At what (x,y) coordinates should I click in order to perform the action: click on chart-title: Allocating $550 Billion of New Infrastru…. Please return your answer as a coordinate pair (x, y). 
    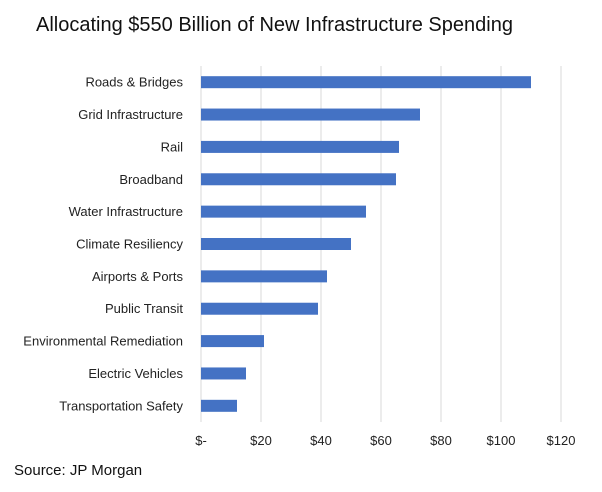
    Looking at the image, I should click on (274, 25).